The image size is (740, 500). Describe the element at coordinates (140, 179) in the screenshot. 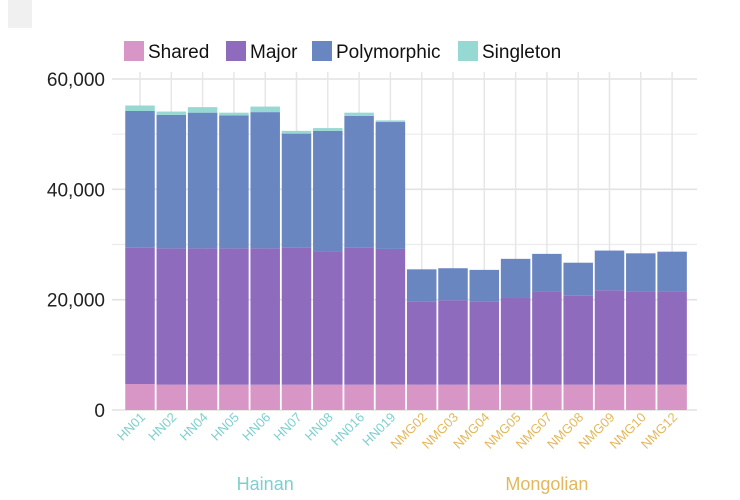

I see `bar-polymorphic-hn01` at that location.